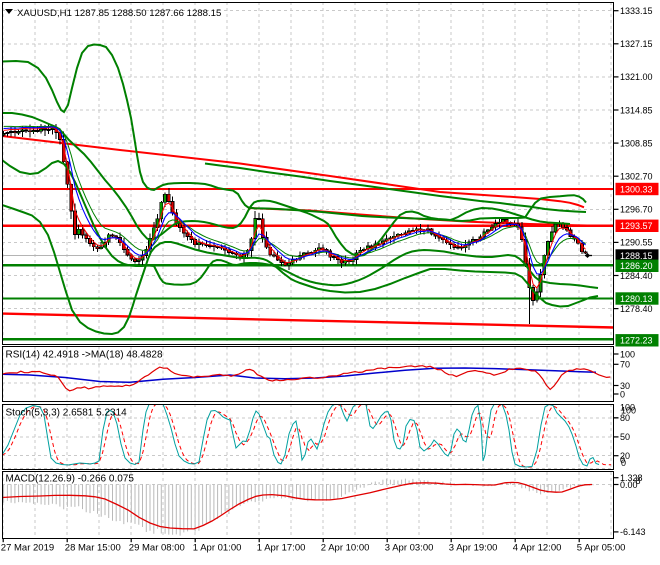 The height and width of the screenshot is (565, 660). What do you see at coordinates (636, 177) in the screenshot?
I see `svg-text: 1302.70` at bounding box center [636, 177].